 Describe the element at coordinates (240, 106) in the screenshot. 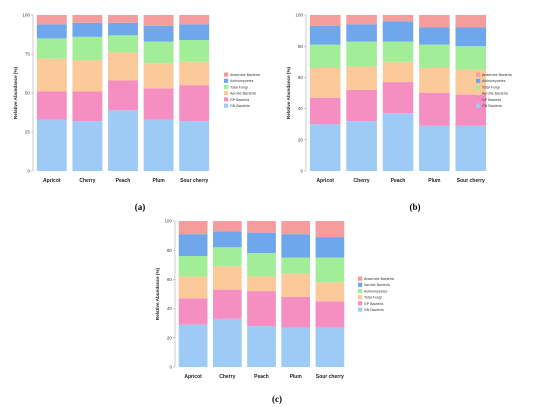

I see `legend-entry: GN Bacteria` at that location.